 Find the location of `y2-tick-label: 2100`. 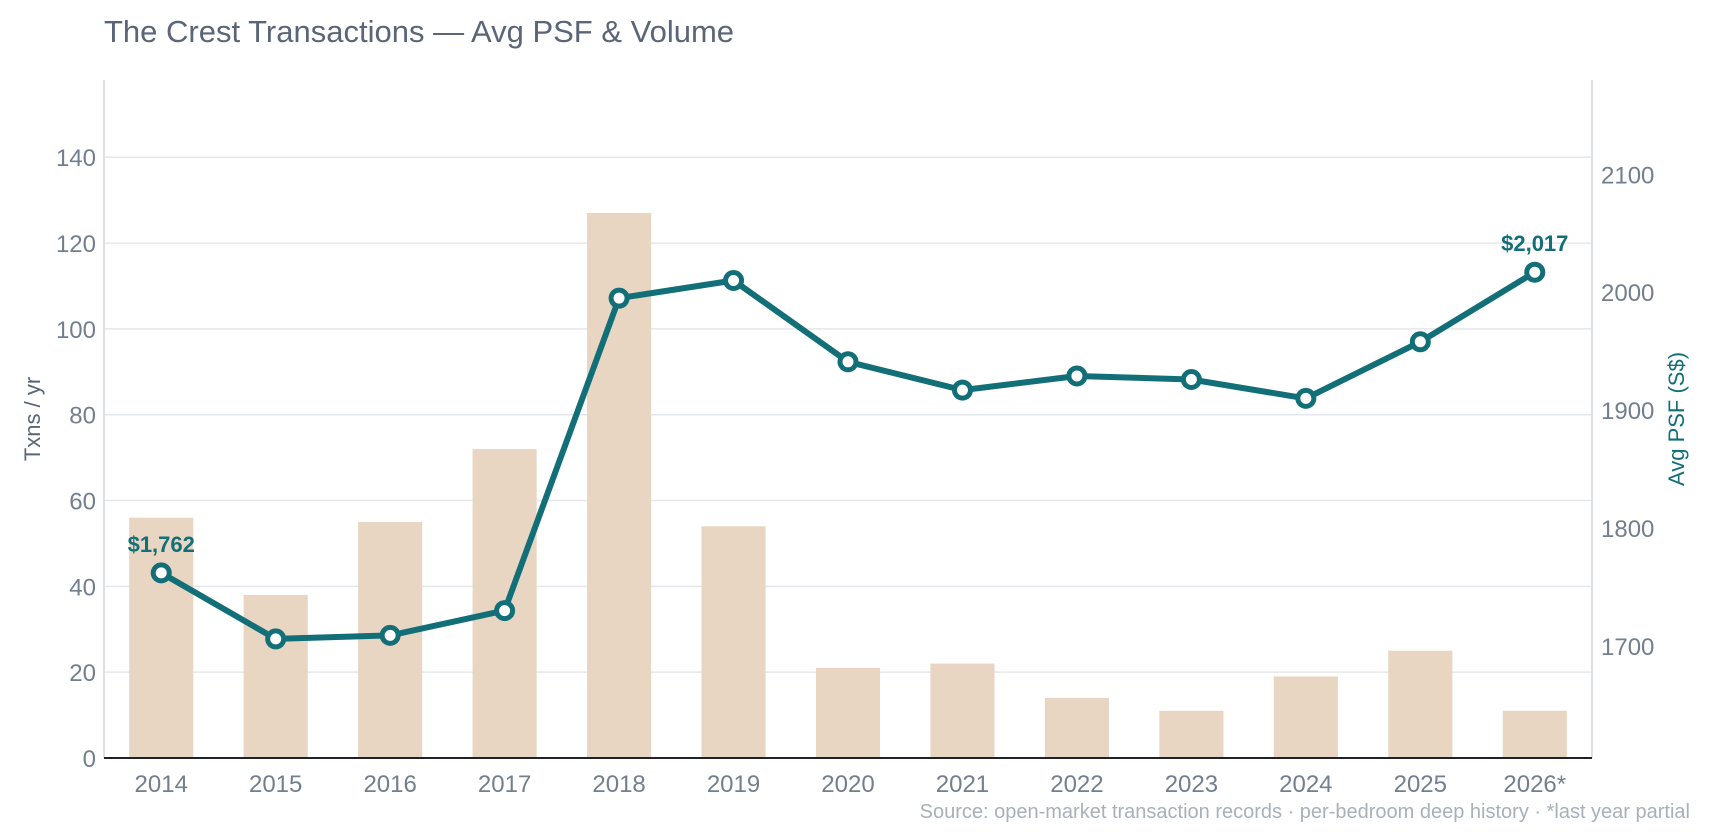

y2-tick-label: 2100 is located at coordinates (1627, 175).